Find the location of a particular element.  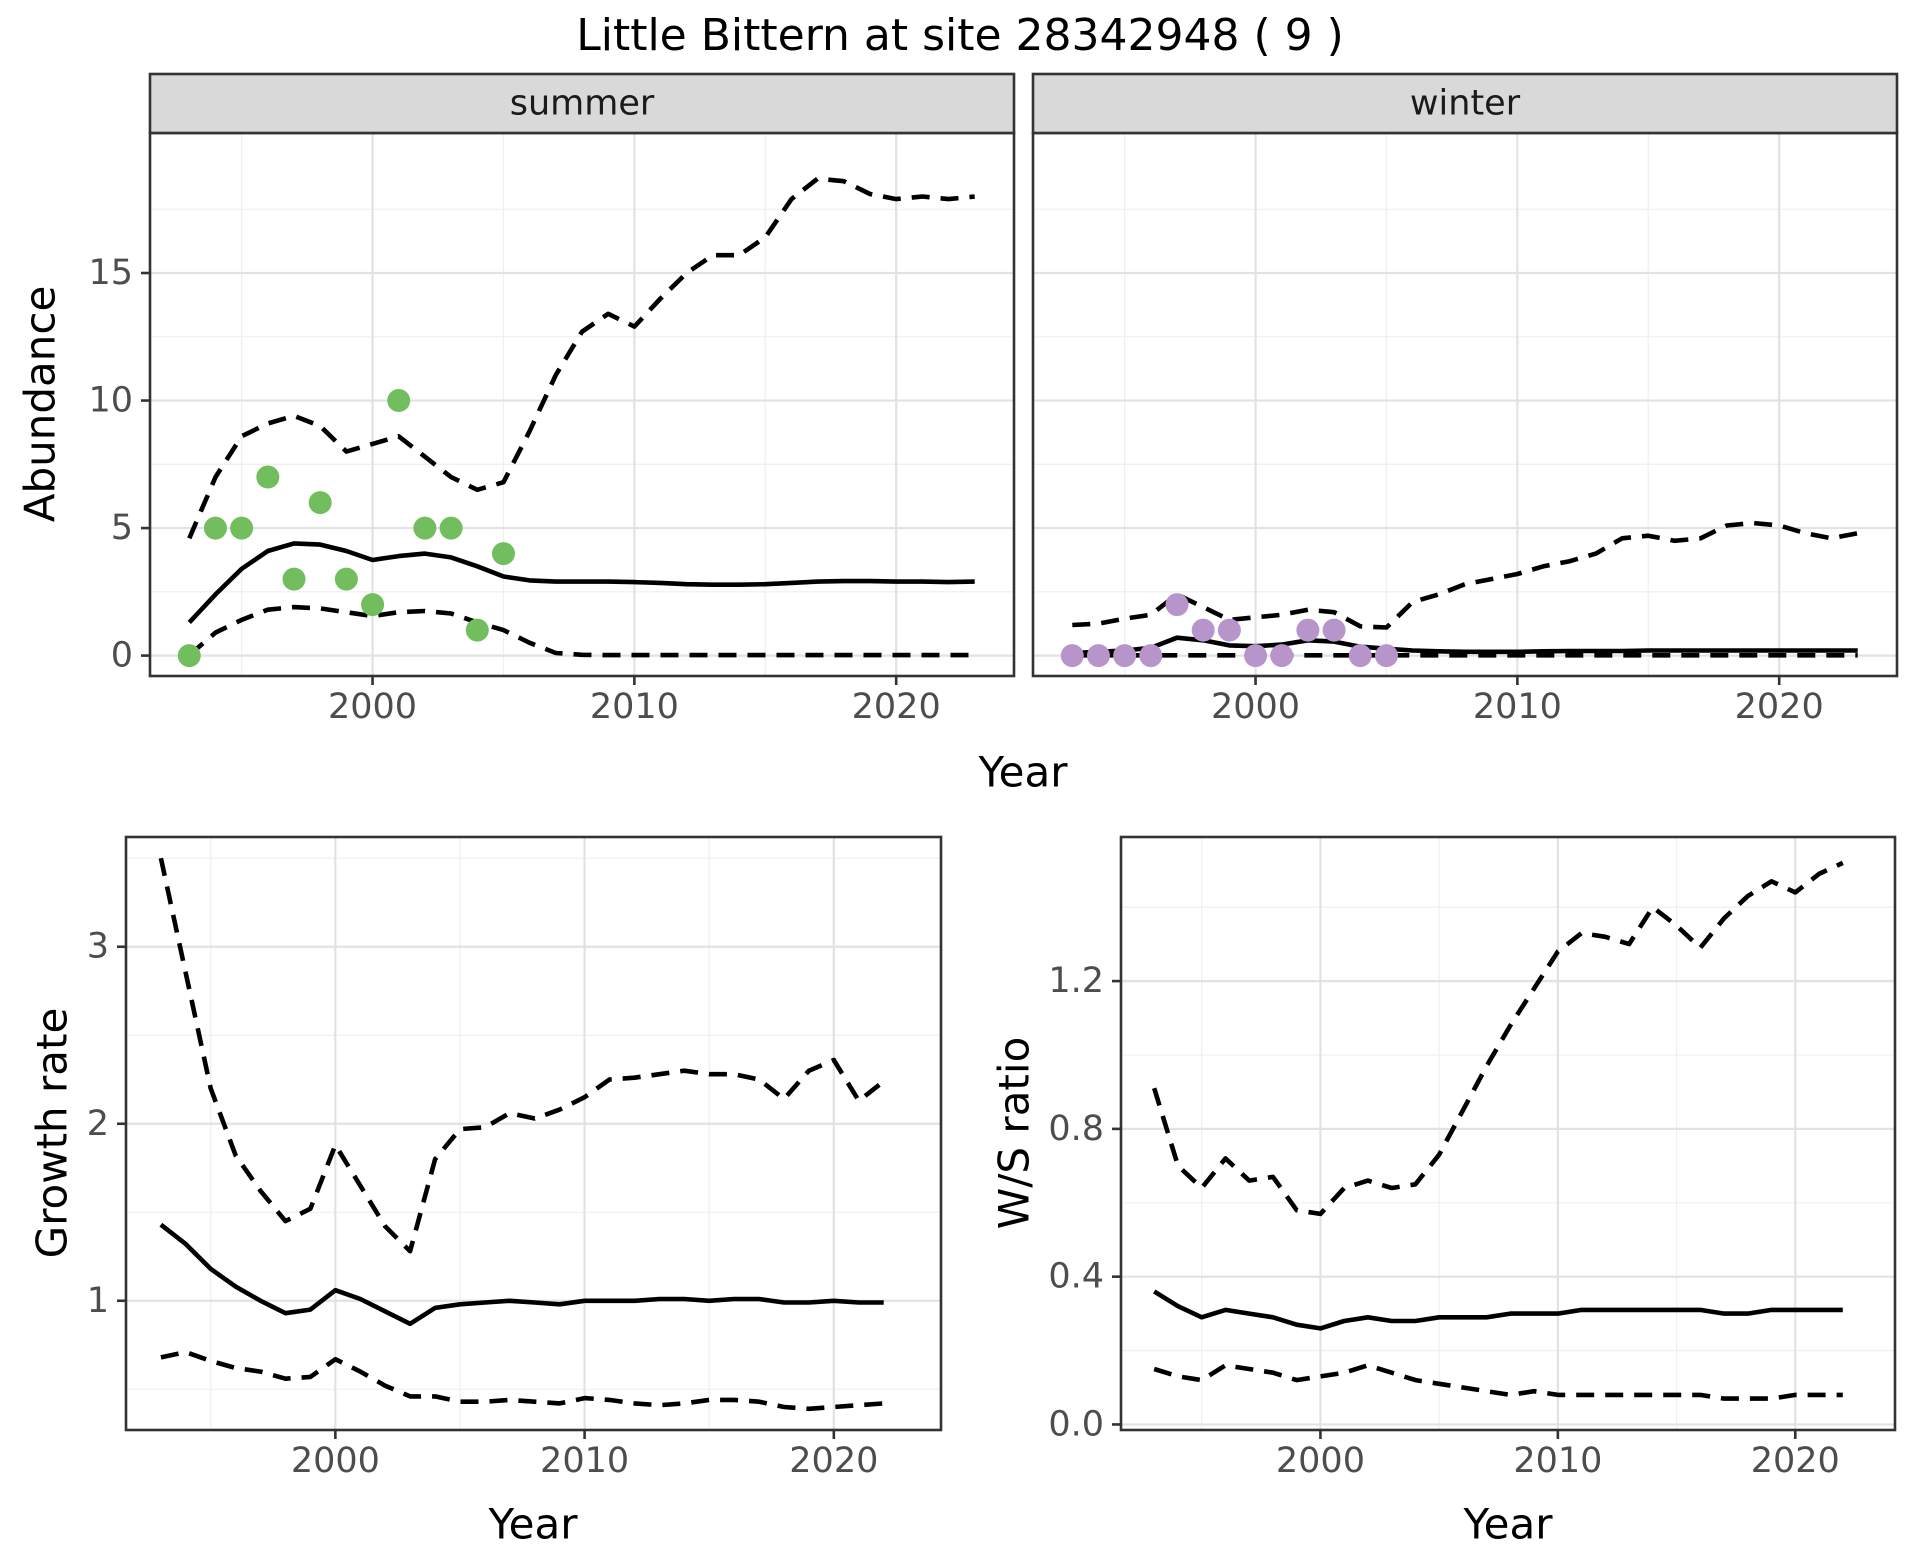

y-tick-label: 5 is located at coordinates (122, 528).